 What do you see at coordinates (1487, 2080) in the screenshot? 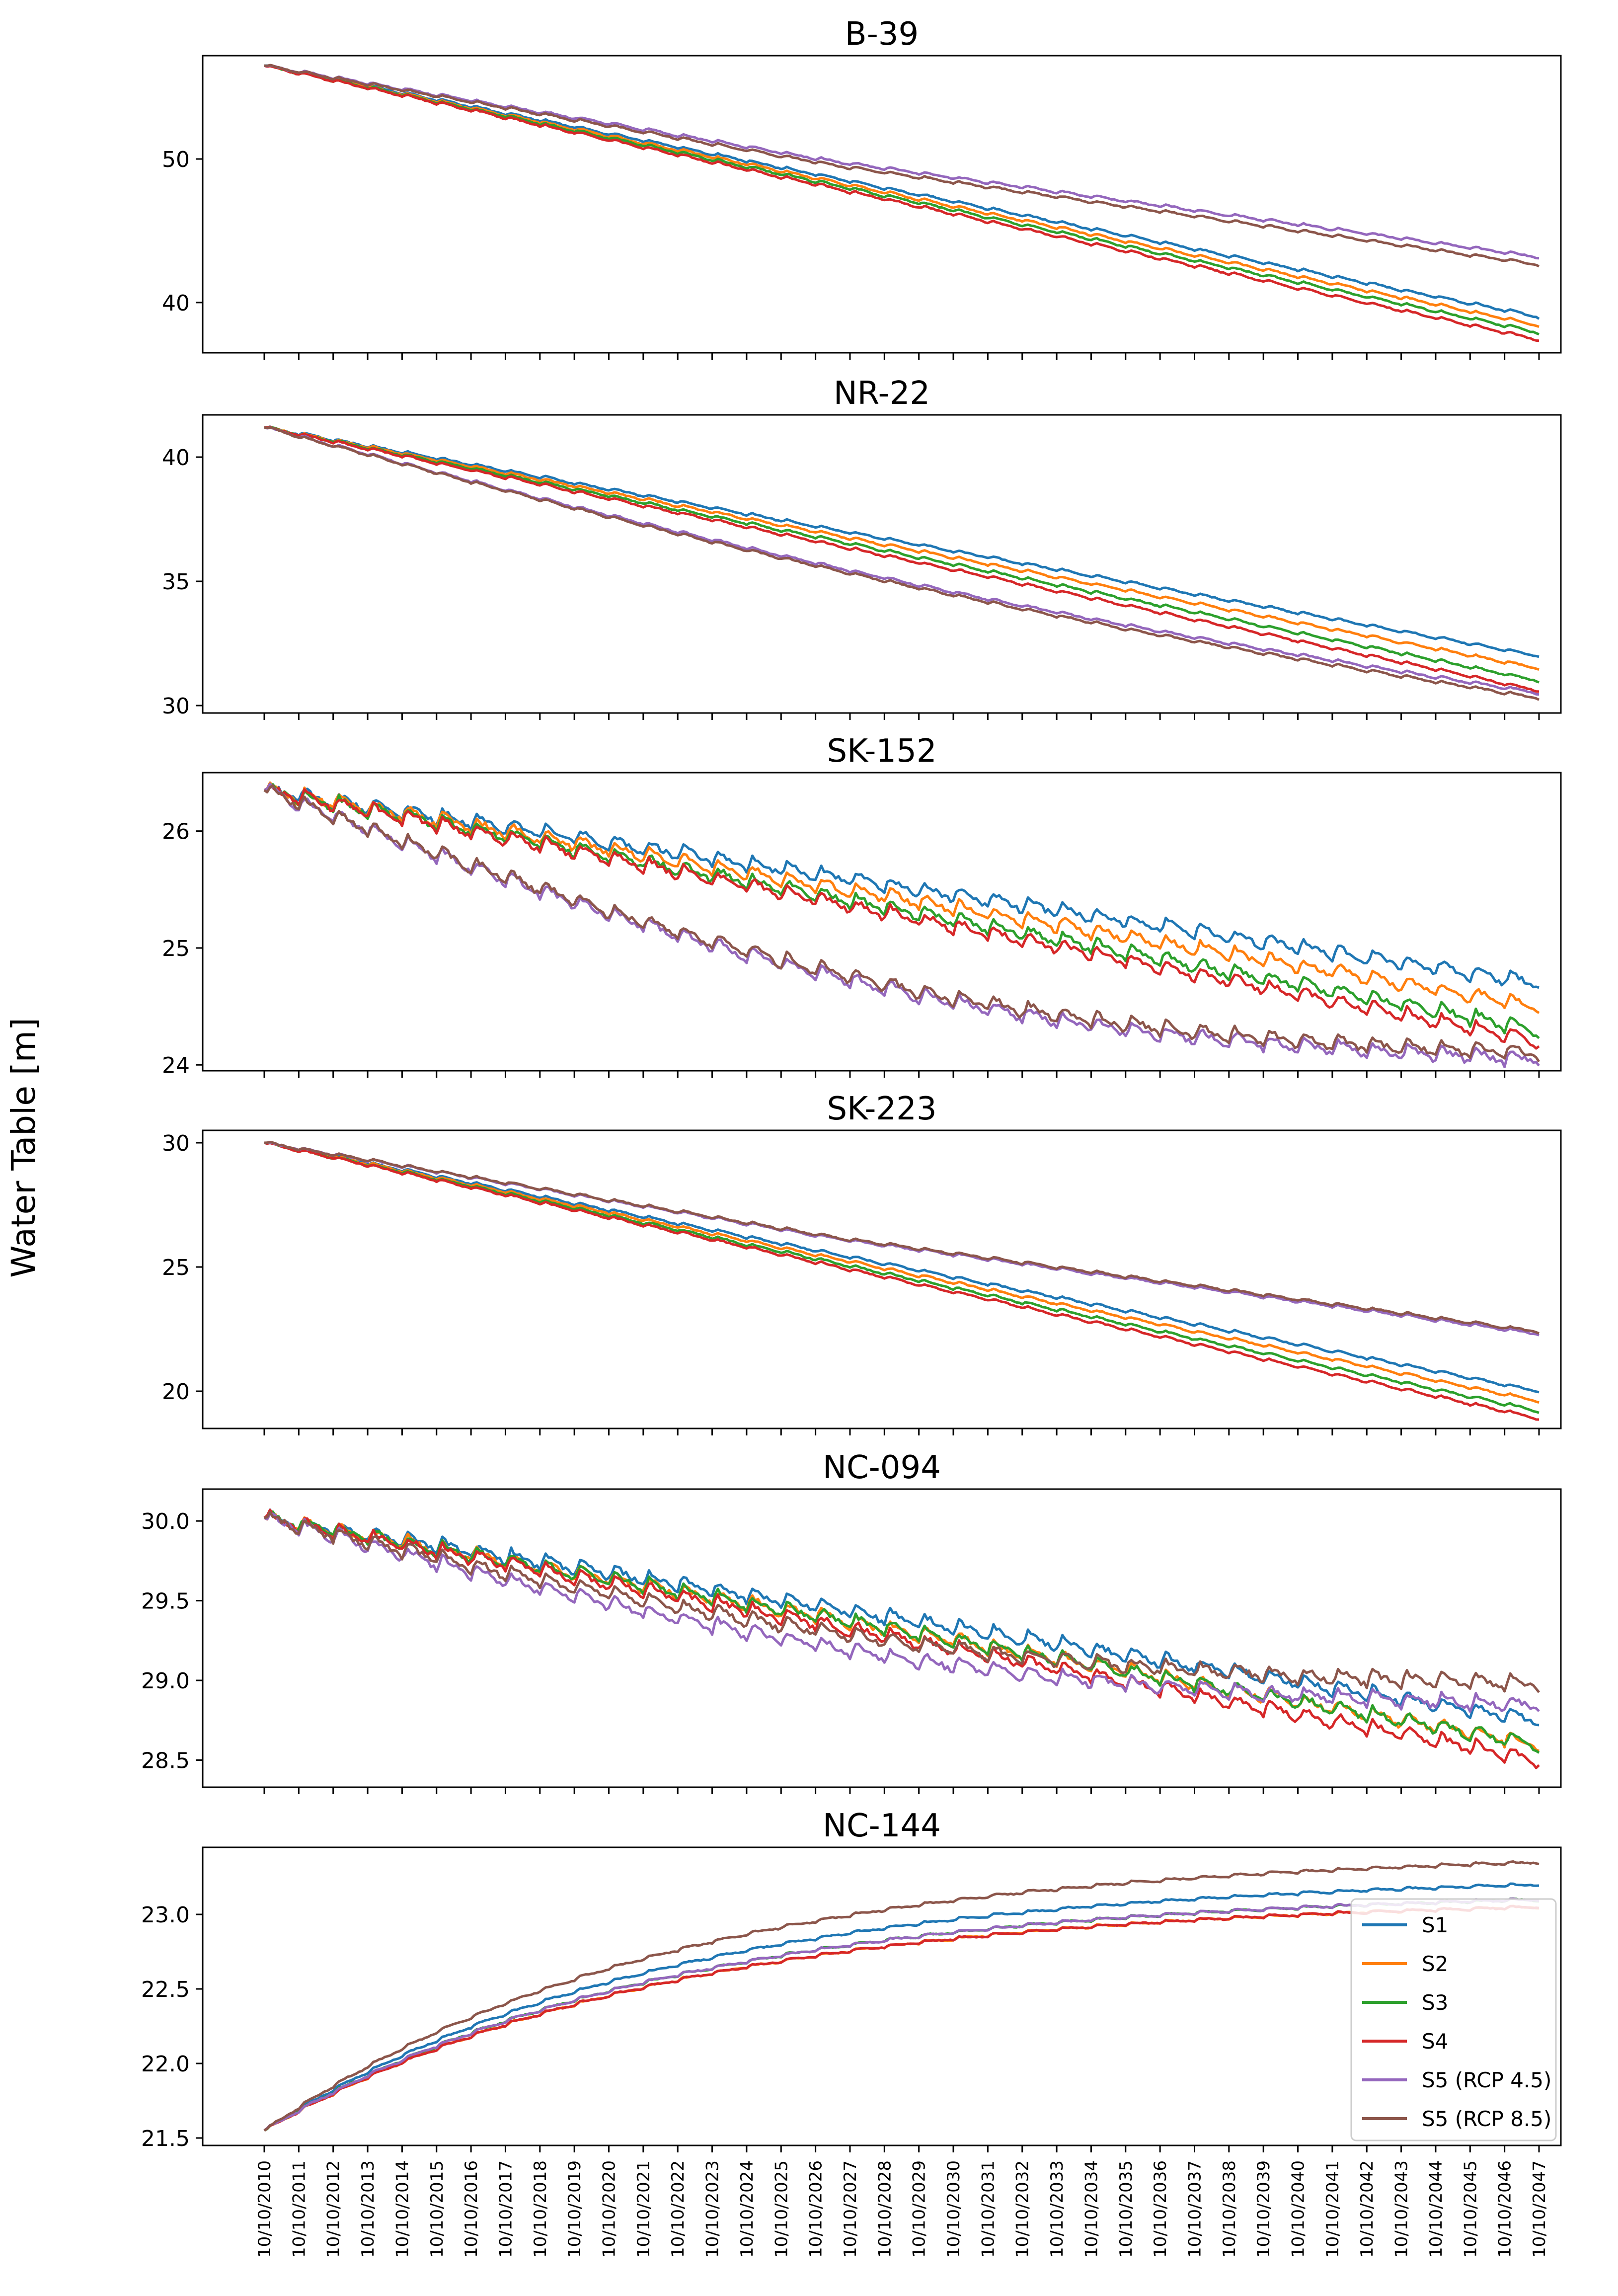
I see `legend-label: S5 (RCP 4.5)` at bounding box center [1487, 2080].